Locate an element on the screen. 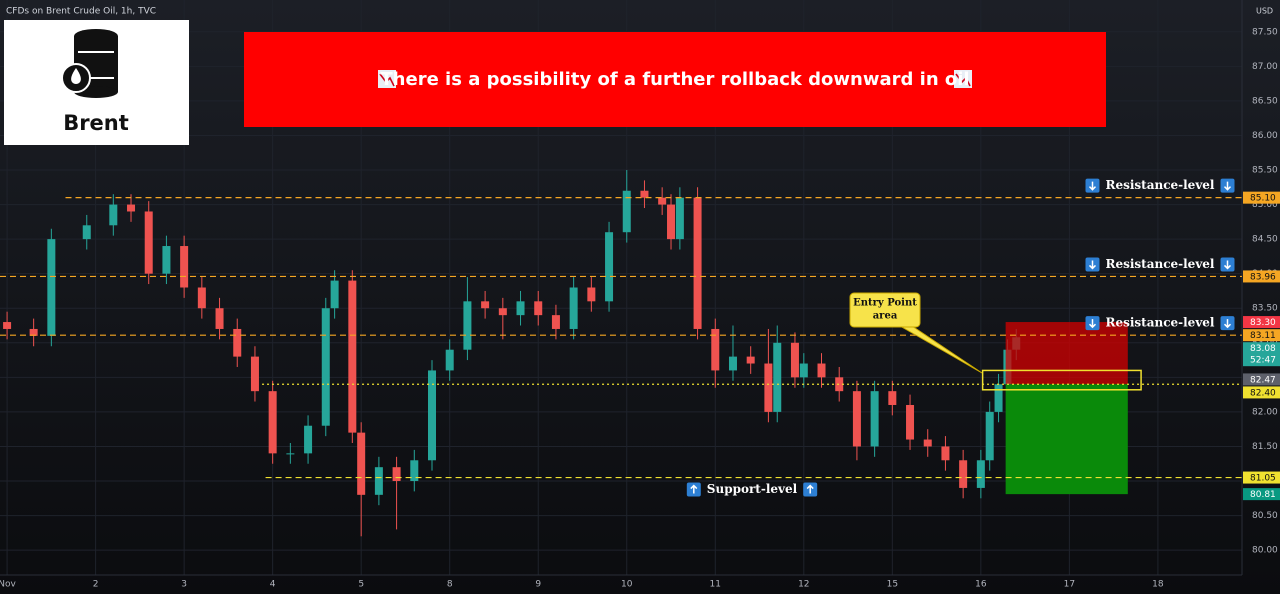  price-badge-label: 83.96 is located at coordinates (1263, 277).